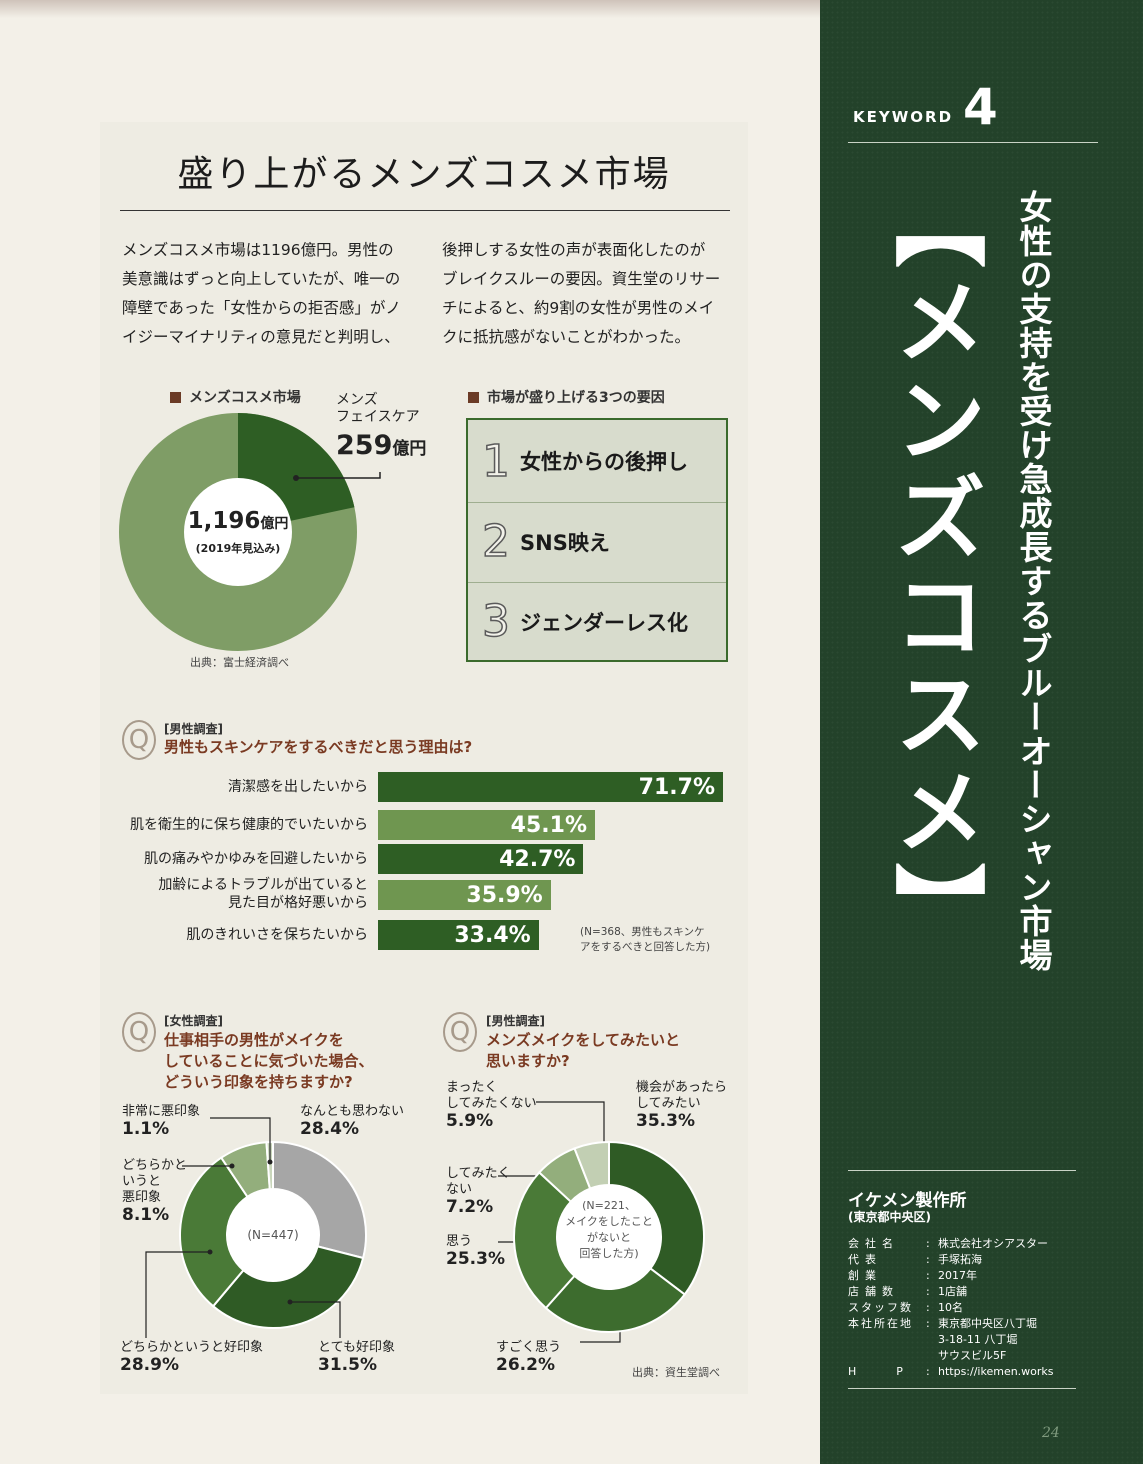 This screenshot has width=1143, height=1464. Describe the element at coordinates (475, 1251) in the screenshot. I see `survey3-label-yes: 思う 25.3%` at that location.